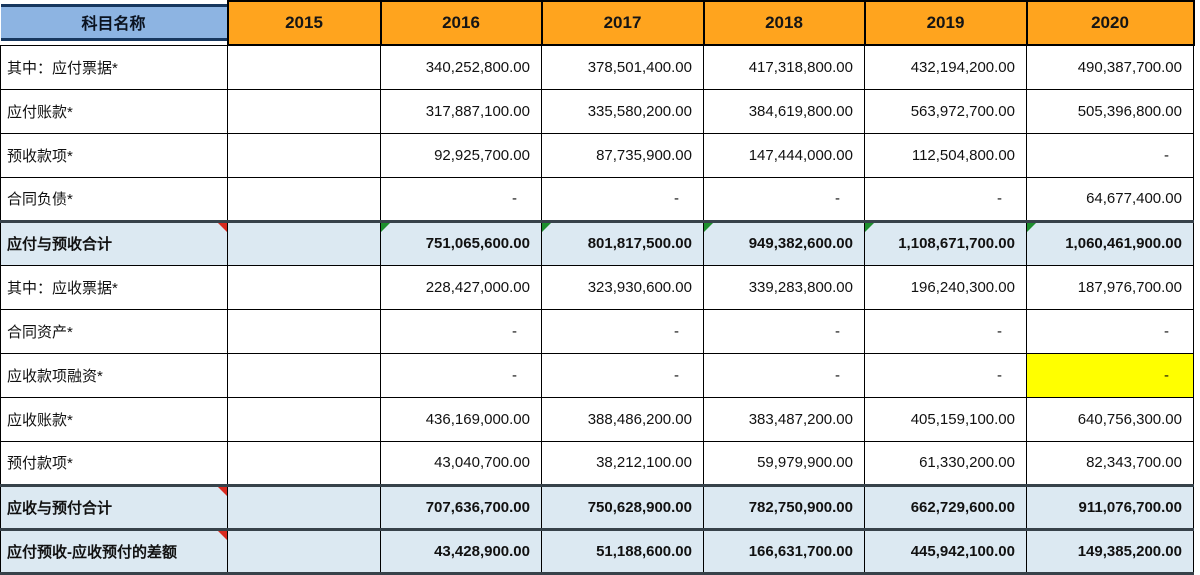 The image size is (1200, 575). Describe the element at coordinates (1110, 242) in the screenshot. I see `value-cell: 1,060,461,900.00` at that location.